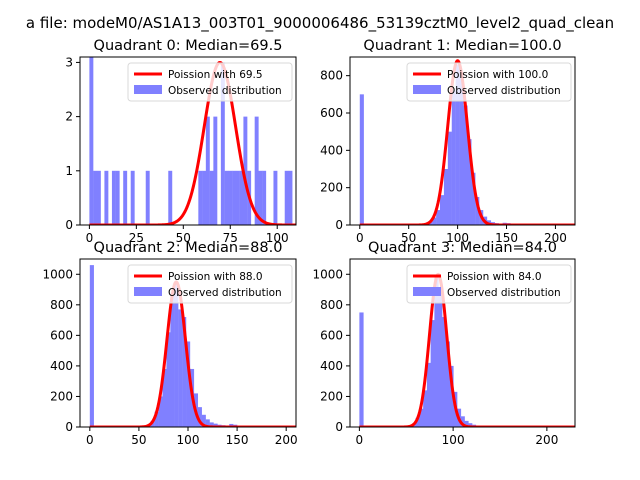 The image size is (640, 480). What do you see at coordinates (462, 141) in the screenshot?
I see `axes-frame` at bounding box center [462, 141].